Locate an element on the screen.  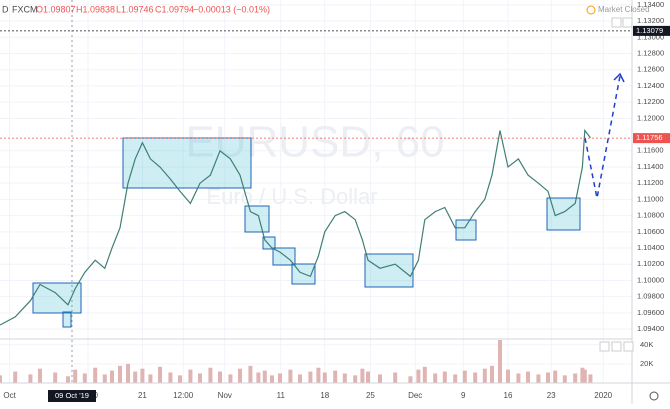
settings-button is located at coordinates (627, 22).